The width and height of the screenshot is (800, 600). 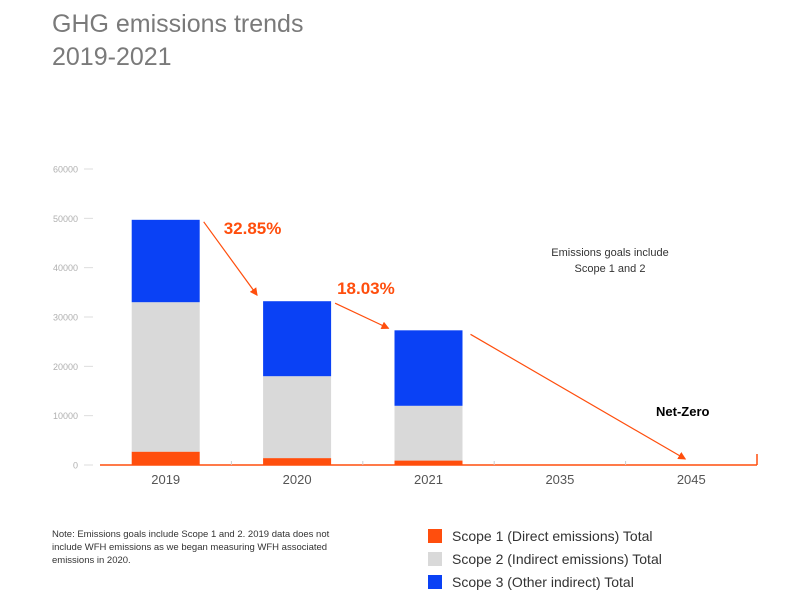 What do you see at coordinates (557, 558) in the screenshot?
I see `legend-label-scope2: Scope 2 (Indirect emissions) Total` at bounding box center [557, 558].